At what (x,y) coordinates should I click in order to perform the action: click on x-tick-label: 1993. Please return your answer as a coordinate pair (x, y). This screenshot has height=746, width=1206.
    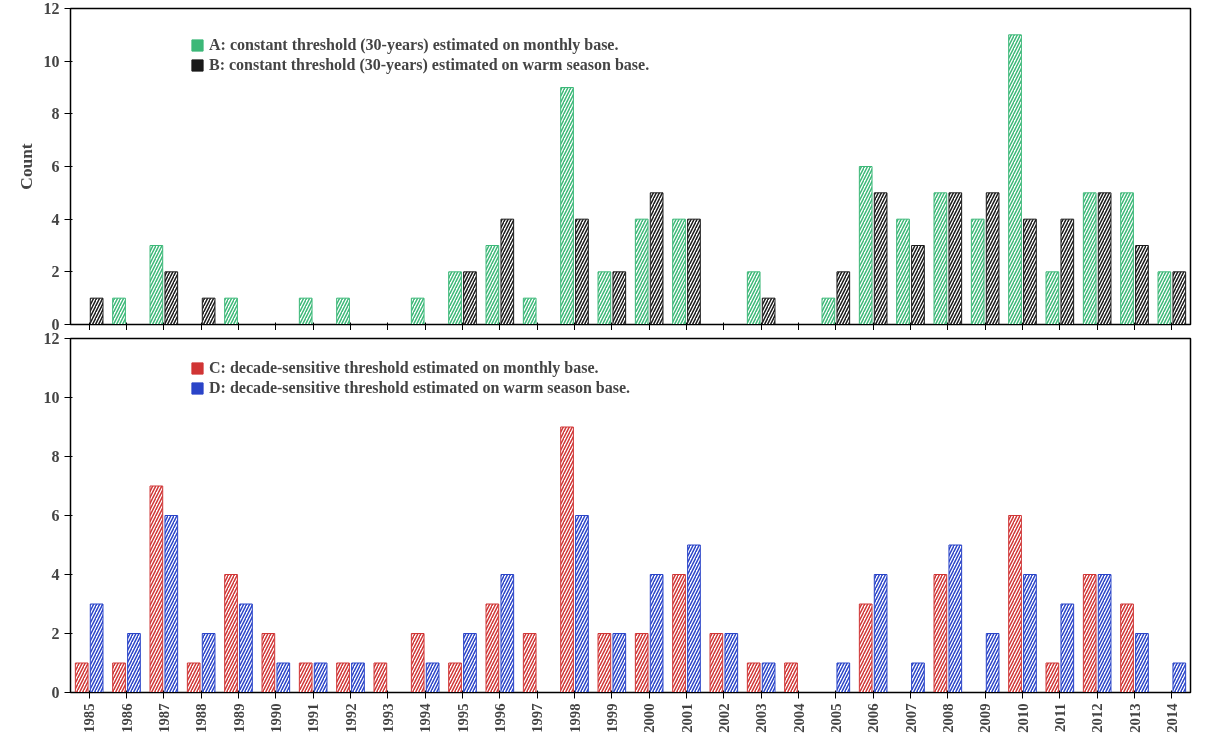
    Looking at the image, I should click on (387, 718).